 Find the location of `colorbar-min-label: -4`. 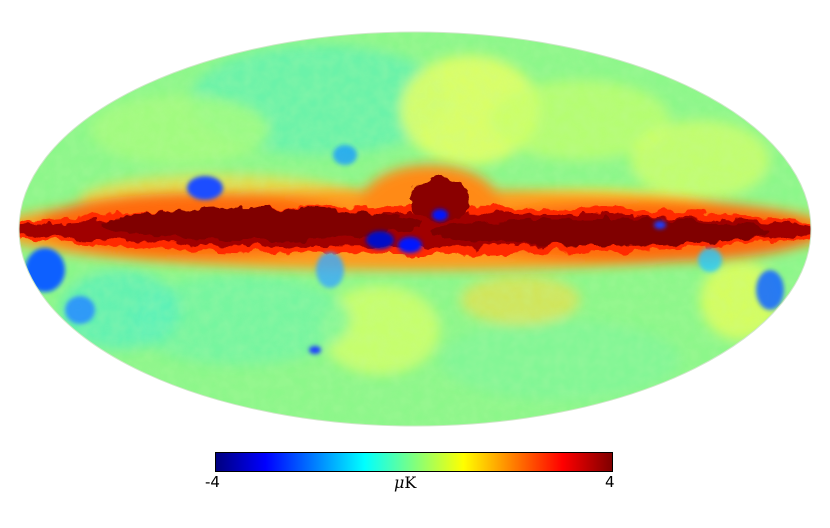

colorbar-min-label: -4 is located at coordinates (212, 482).